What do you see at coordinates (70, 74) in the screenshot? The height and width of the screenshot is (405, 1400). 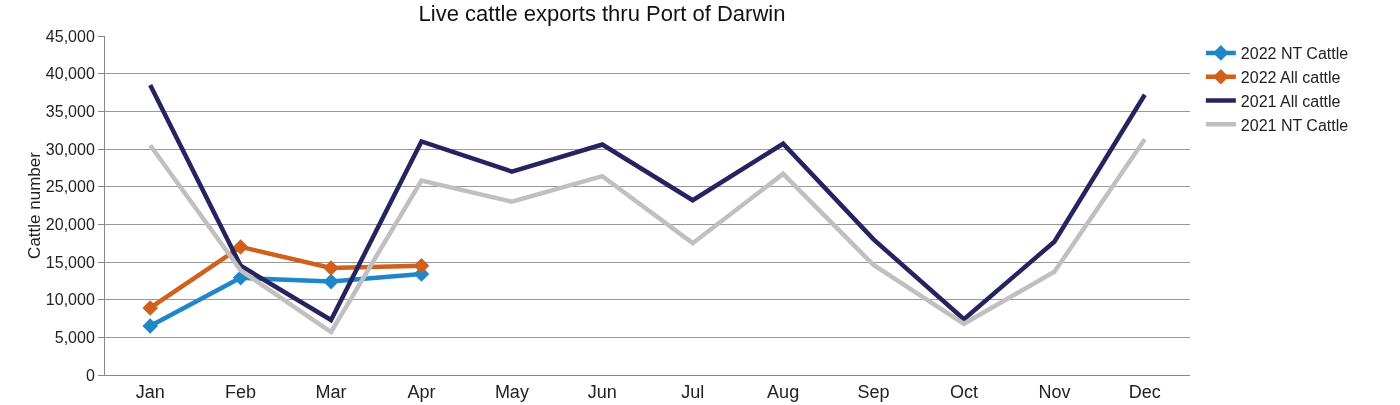 I see `y-tick-label: 40,000` at bounding box center [70, 74].